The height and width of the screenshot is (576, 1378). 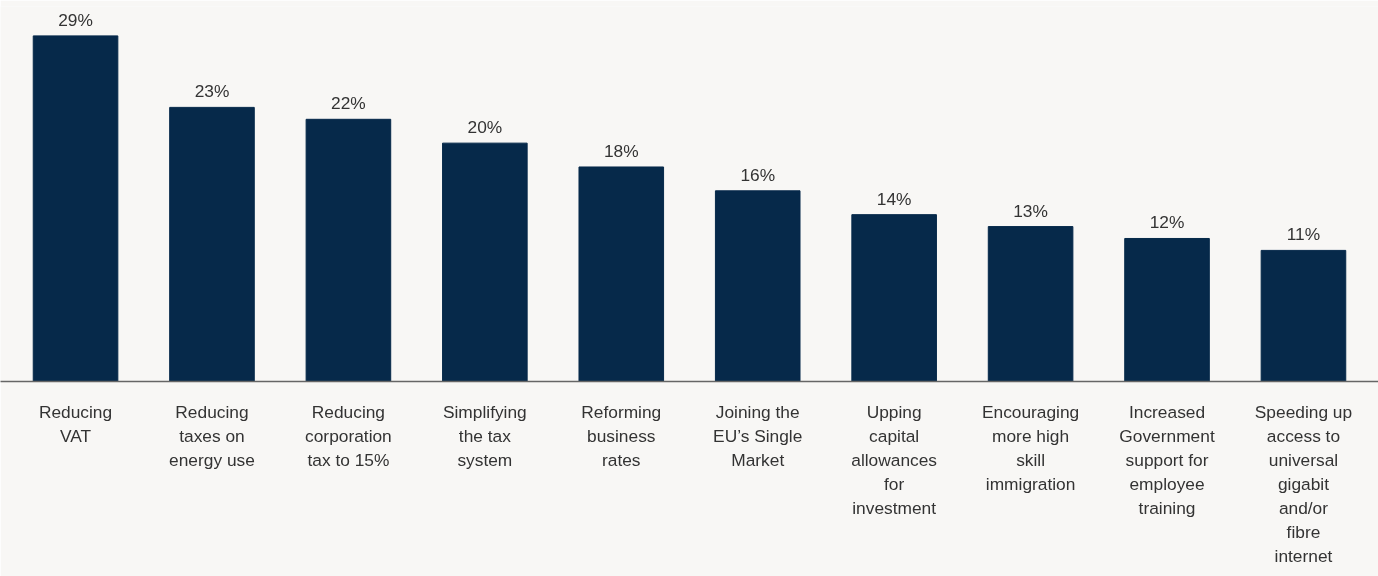 I want to click on data-label: 16%, so click(x=758, y=174).